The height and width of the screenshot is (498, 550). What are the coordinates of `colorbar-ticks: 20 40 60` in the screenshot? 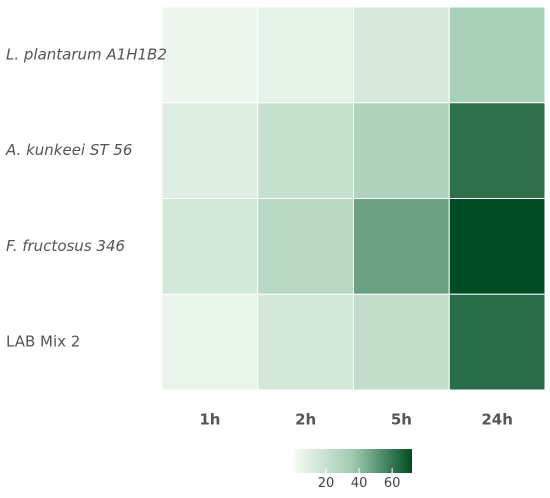 It's located at (359, 479).